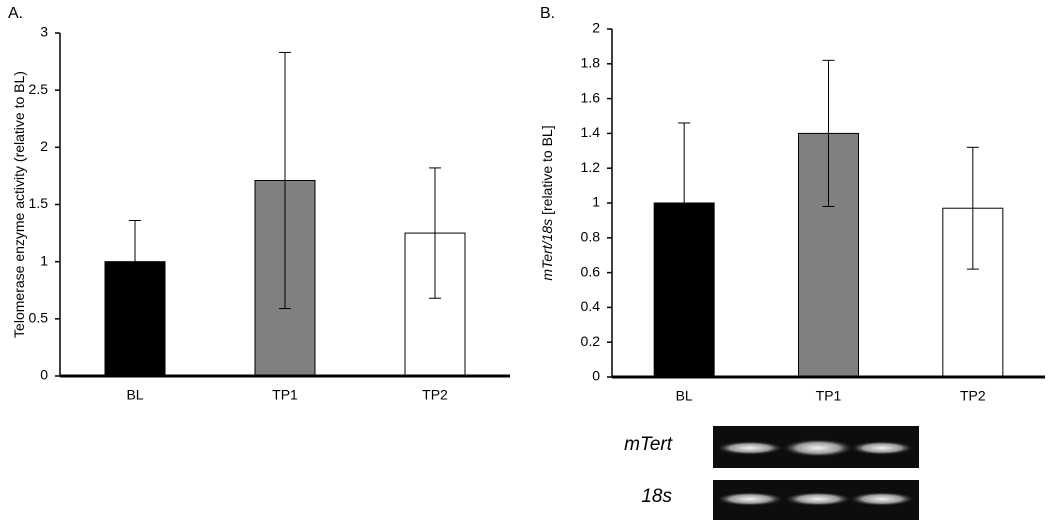  I want to click on y-tick-label: 1.5, so click(39, 203).